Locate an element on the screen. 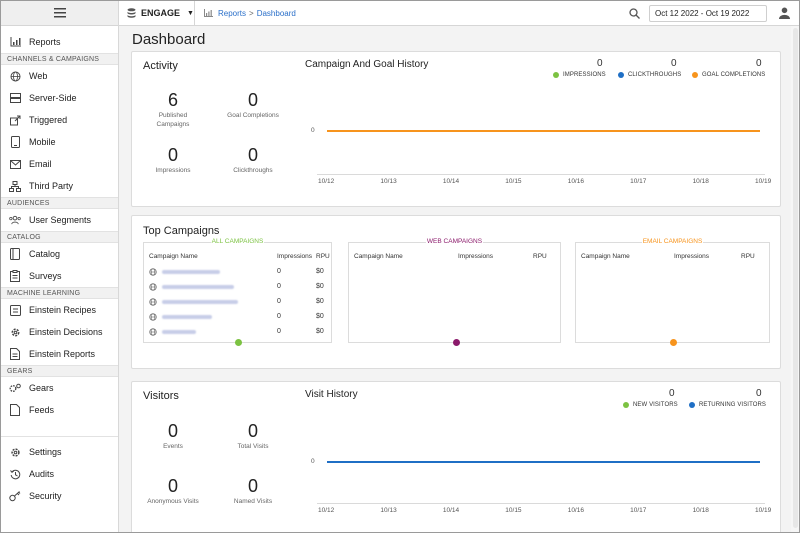 The image size is (800, 533). sidebar-item-gears: Gears is located at coordinates (59, 388).